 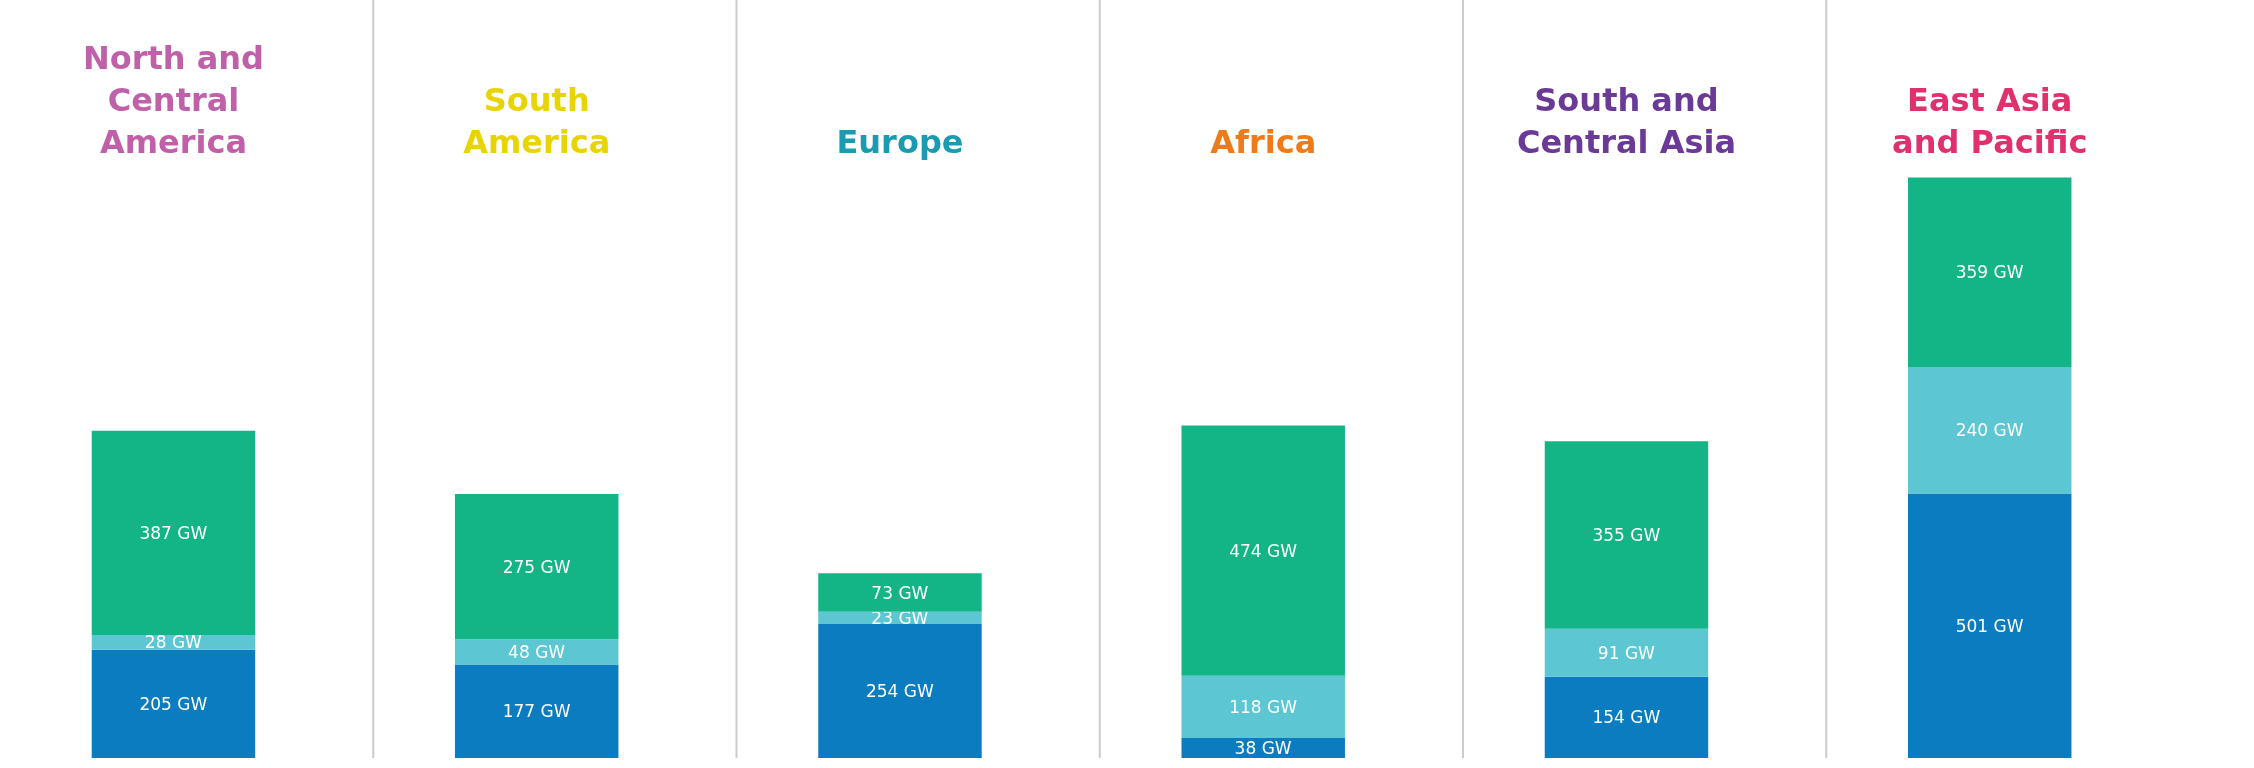 I want to click on data-label: 240 GW, so click(x=1989, y=430).